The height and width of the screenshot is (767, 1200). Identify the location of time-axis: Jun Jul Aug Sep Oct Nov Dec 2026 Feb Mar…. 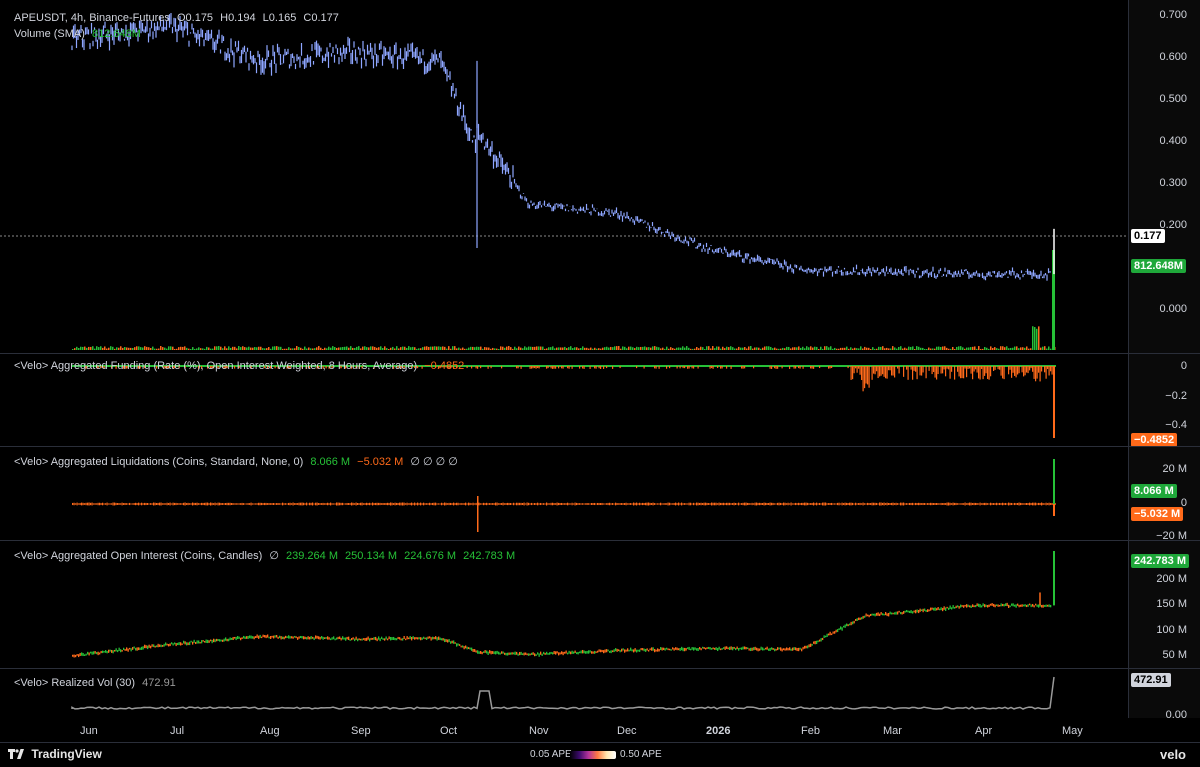
(564, 730).